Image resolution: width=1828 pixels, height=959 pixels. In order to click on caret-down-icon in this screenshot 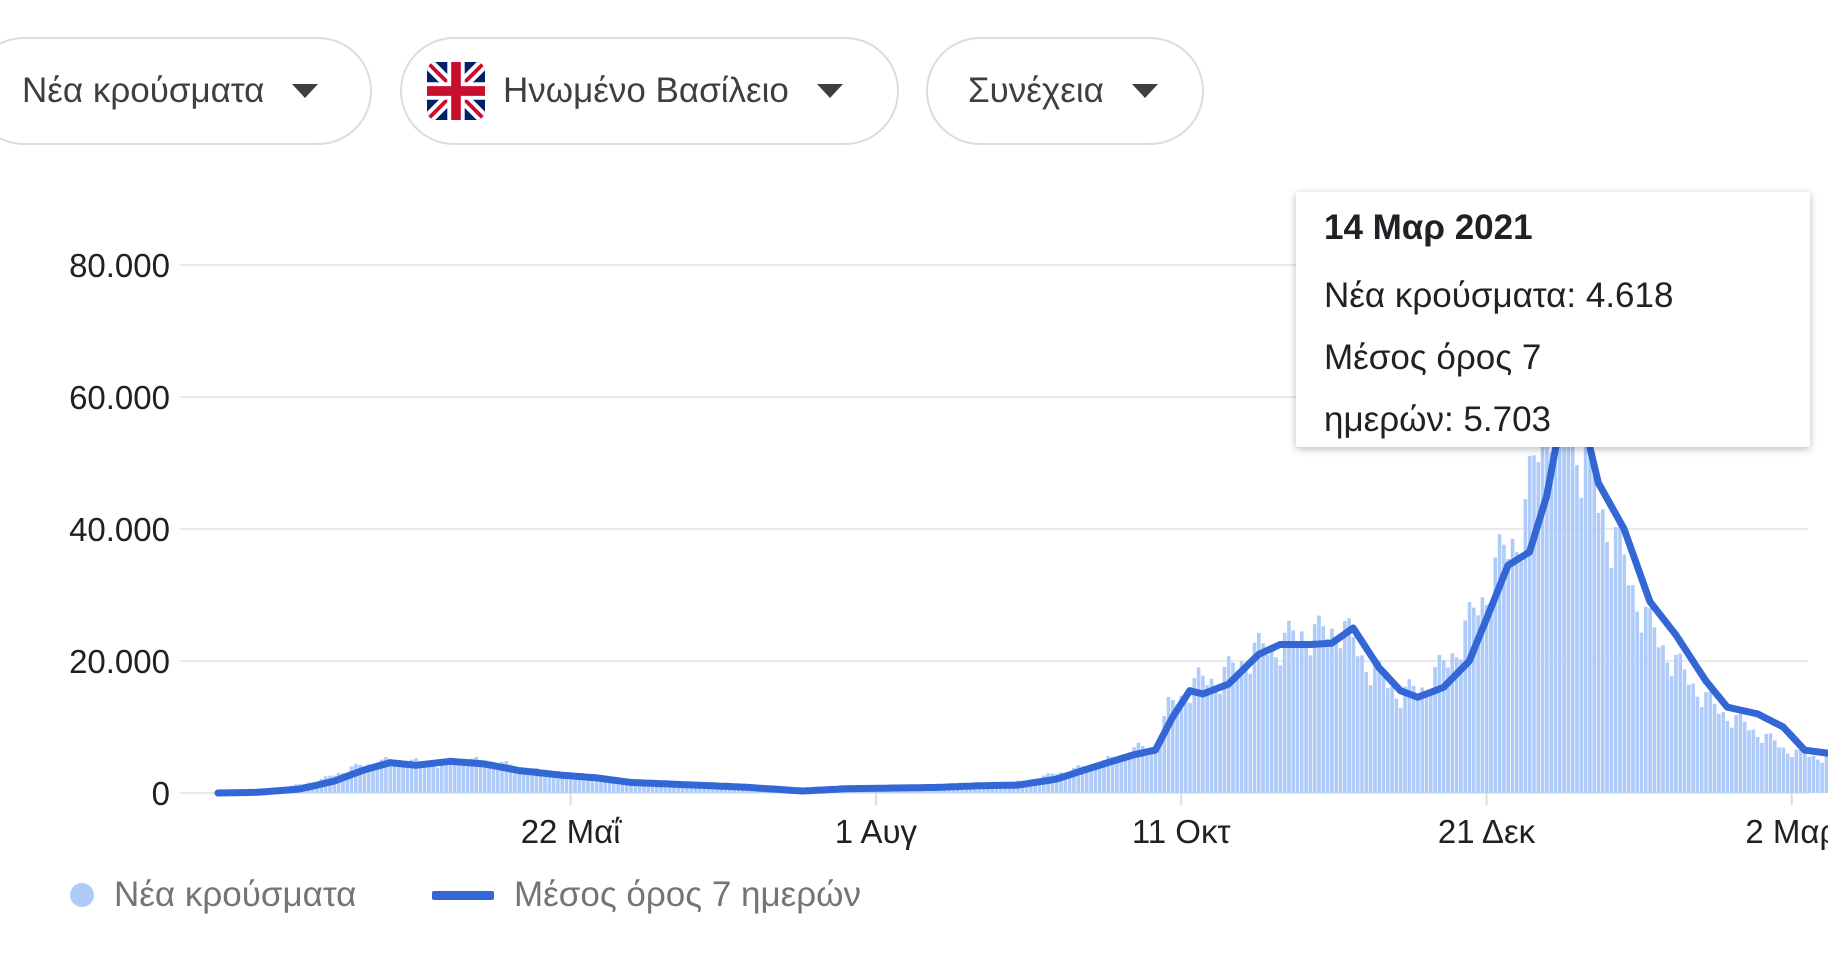, I will do `click(305, 91)`.